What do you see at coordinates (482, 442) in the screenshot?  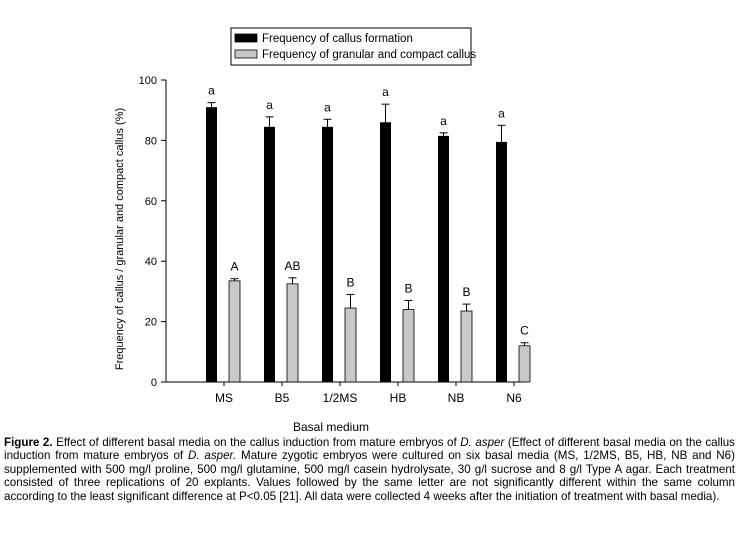 I see `species-name-1: D. asper` at bounding box center [482, 442].